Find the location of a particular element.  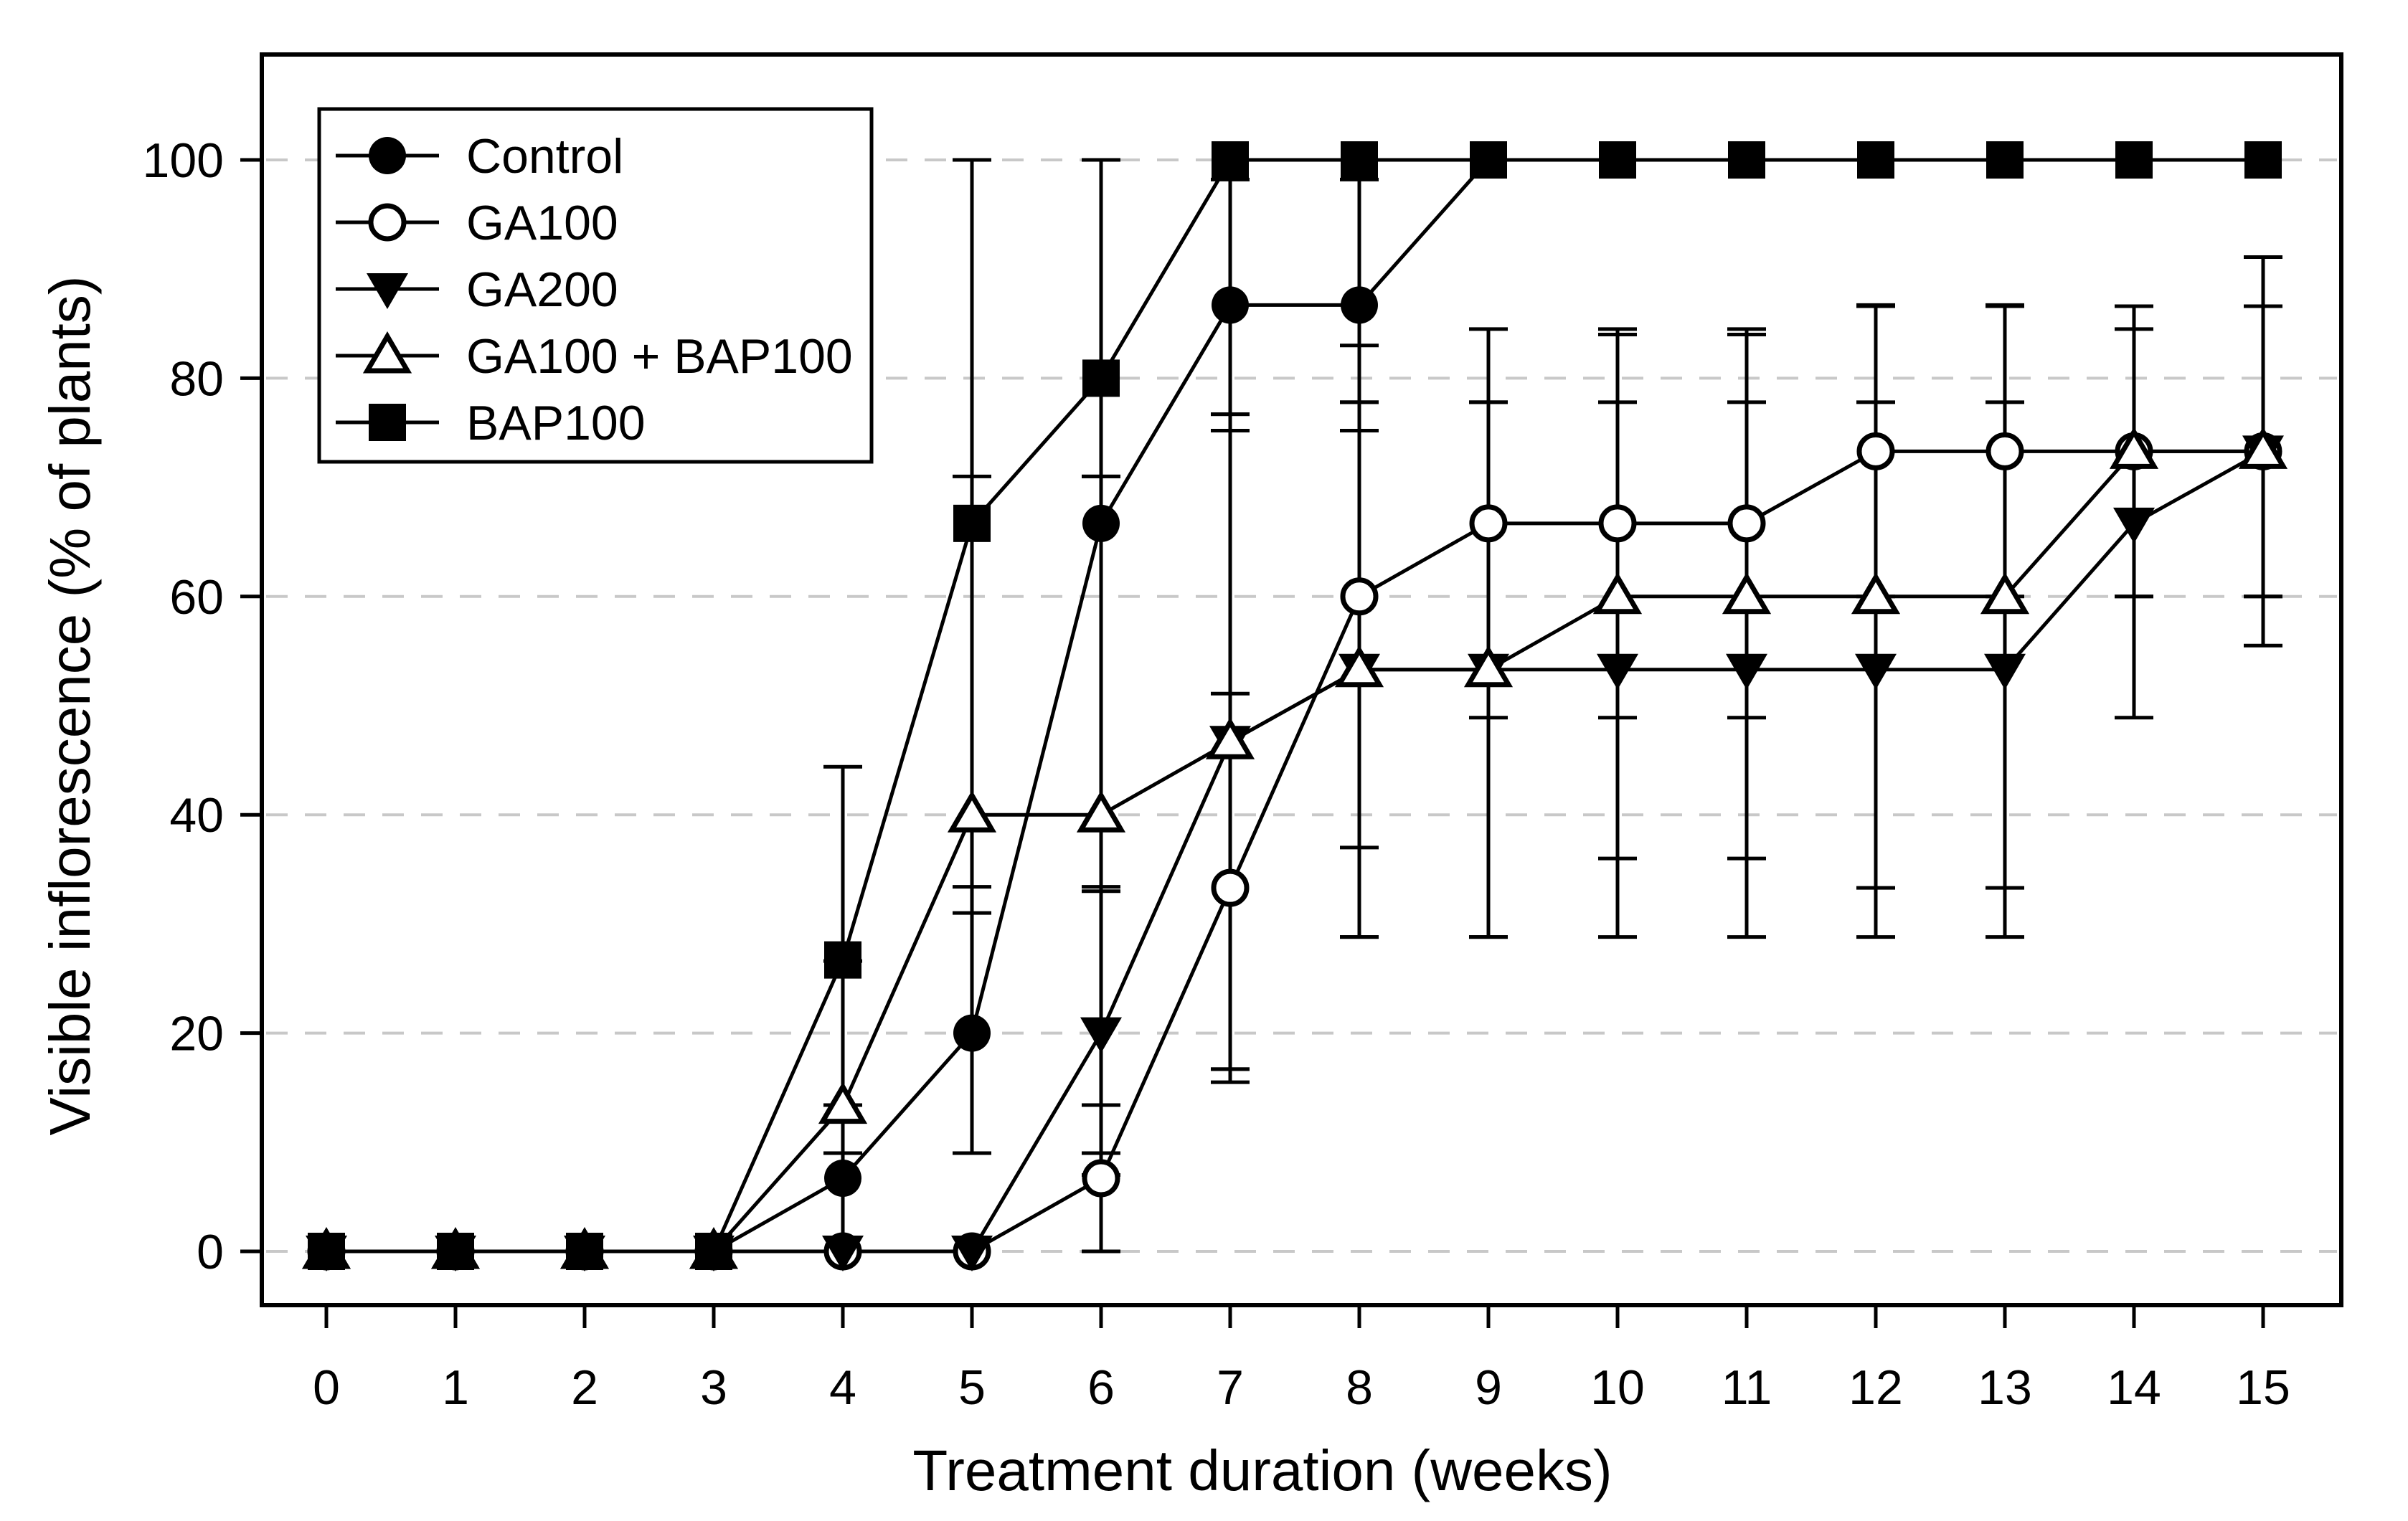

x-tick-label-11: 11 is located at coordinates (1747, 1387).